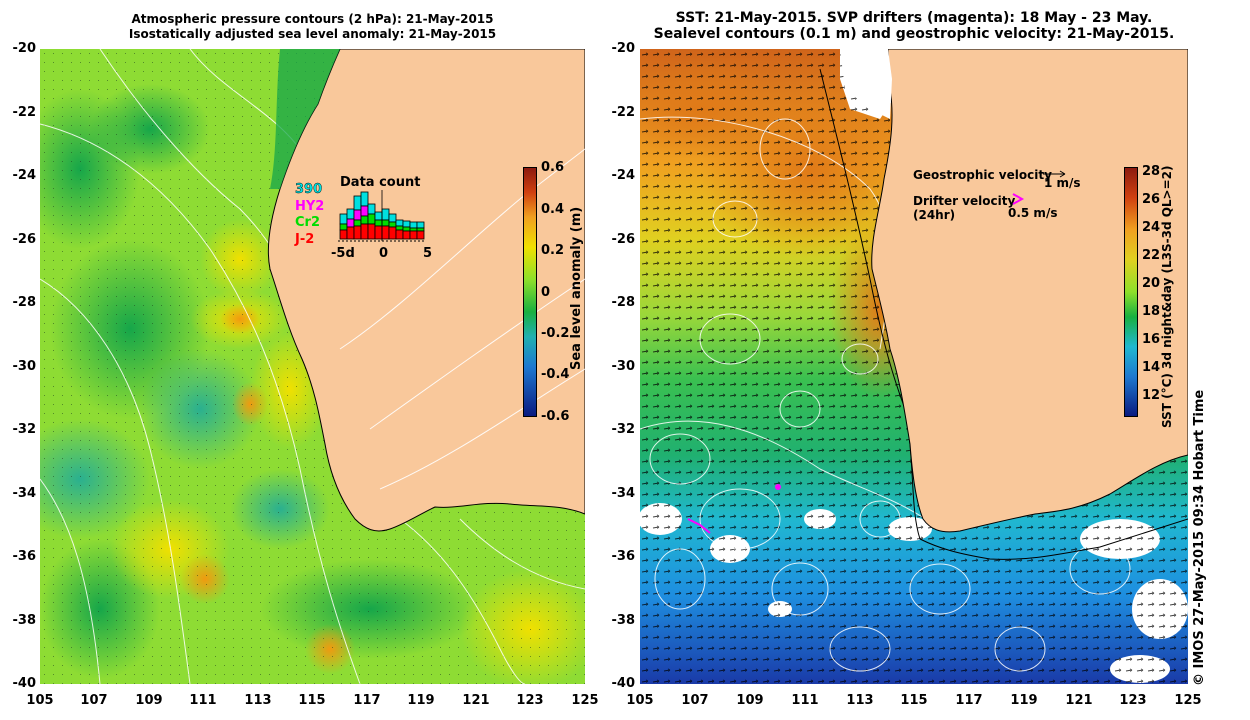 This screenshot has height=720, width=1250. What do you see at coordinates (24, 683) in the screenshot?
I see `left-ytick-10: -40` at bounding box center [24, 683].